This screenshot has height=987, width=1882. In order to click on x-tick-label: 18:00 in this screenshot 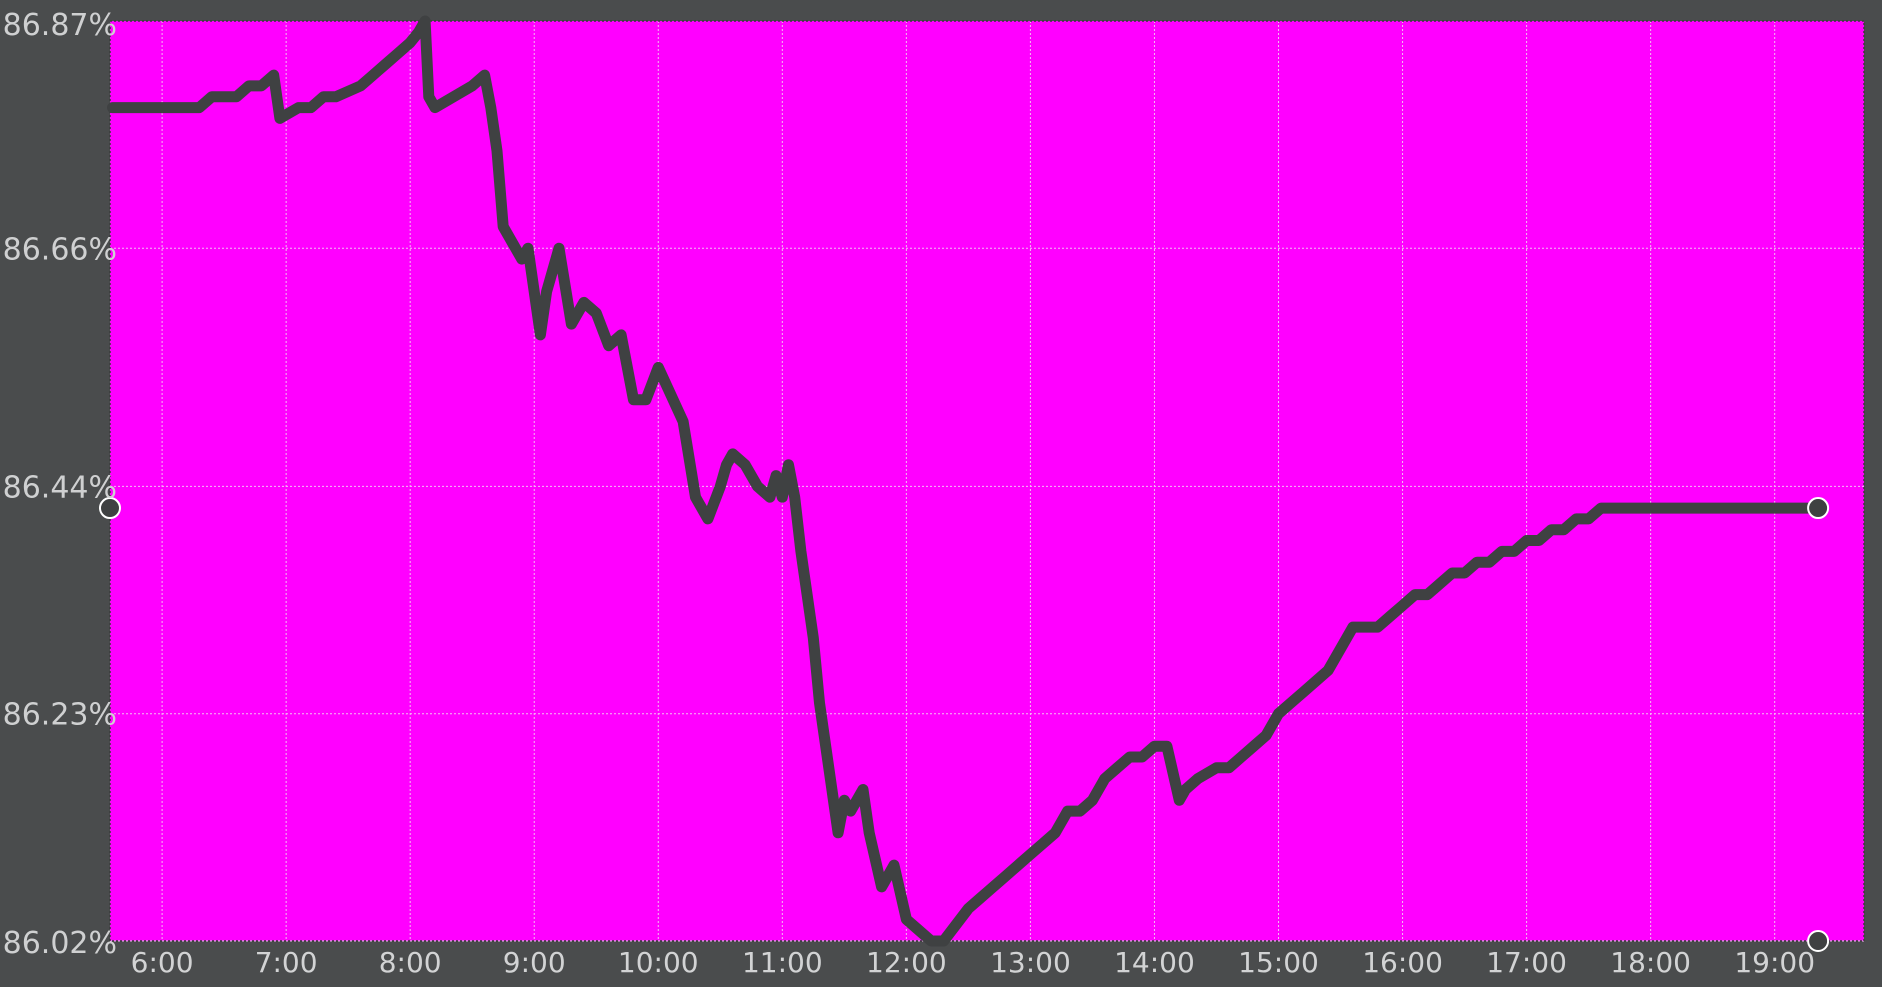, I will do `click(1650, 962)`.